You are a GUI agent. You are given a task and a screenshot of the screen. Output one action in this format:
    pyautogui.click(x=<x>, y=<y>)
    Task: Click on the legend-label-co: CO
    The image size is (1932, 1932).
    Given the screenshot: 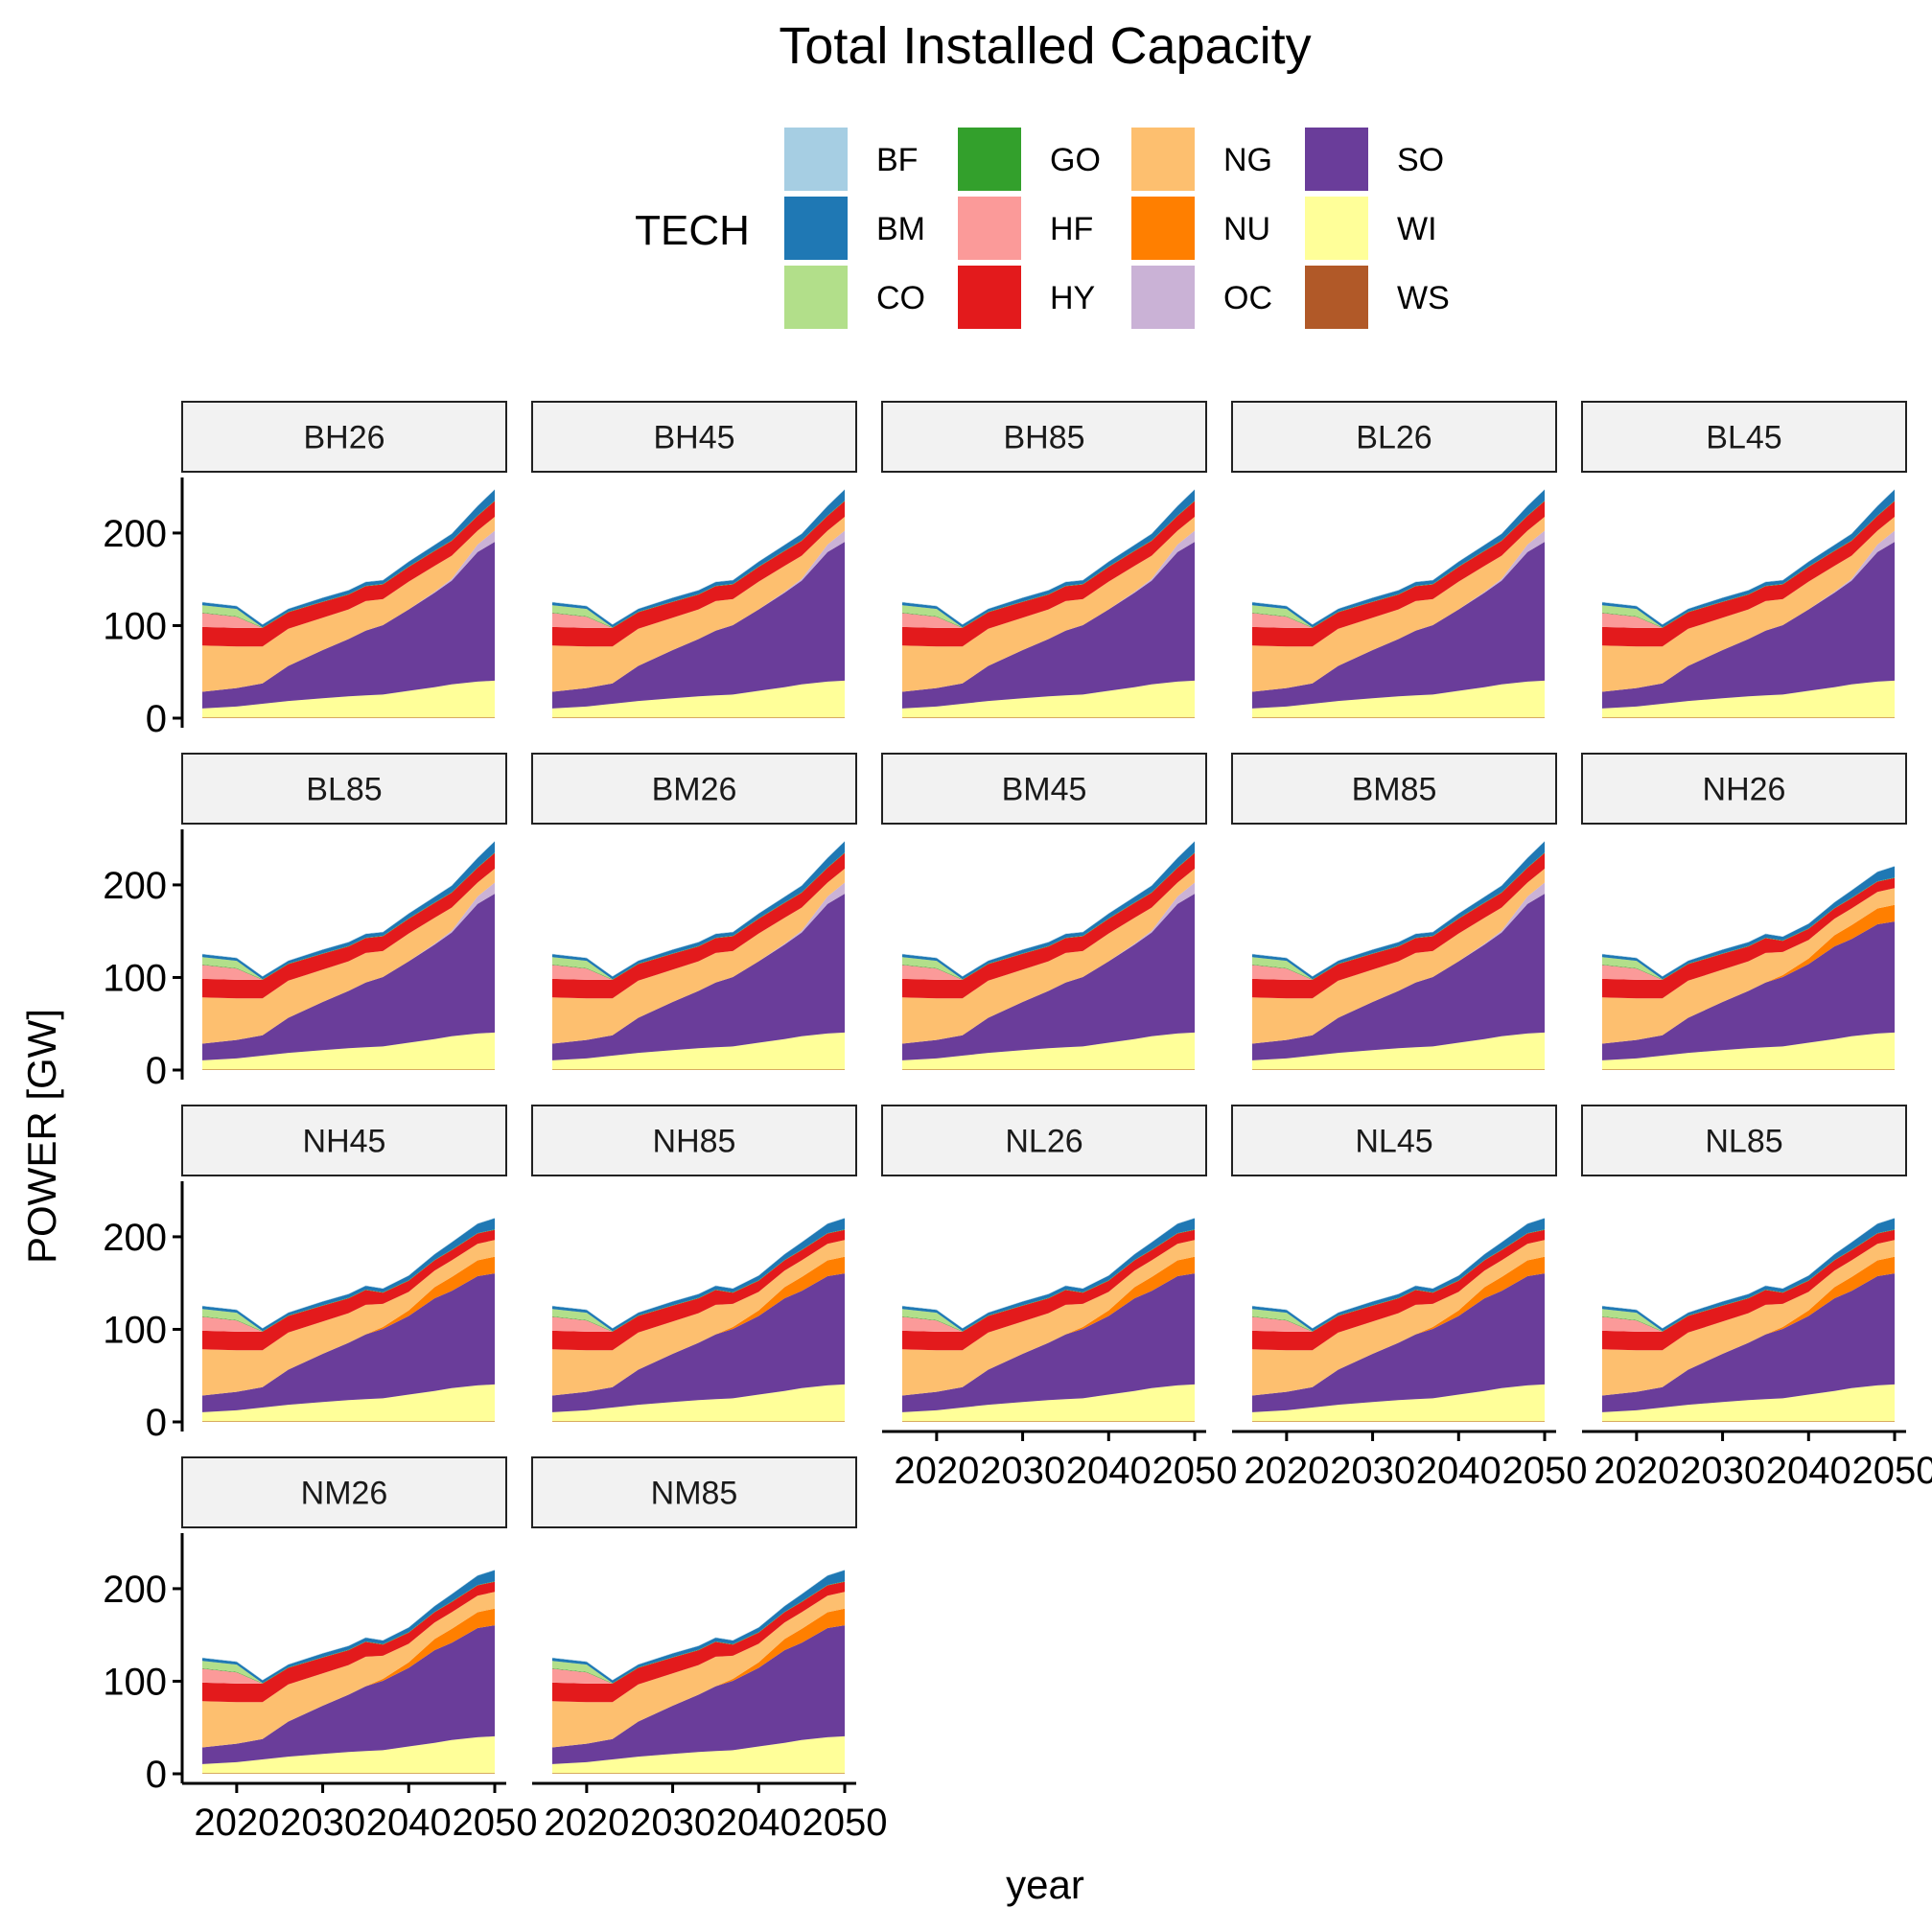 What is the action you would take?
    pyautogui.click(x=900, y=298)
    